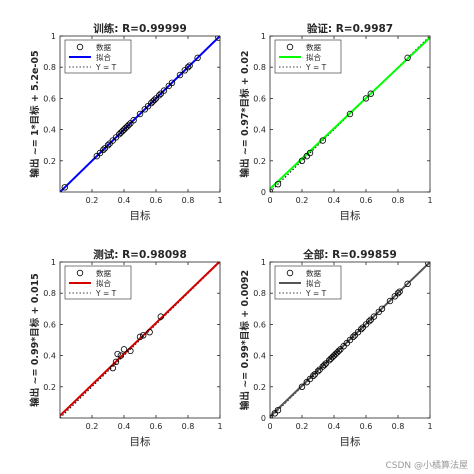 This screenshot has width=474, height=474. Describe the element at coordinates (426, 466) in the screenshot. I see `csdn-watermark: CSDN @小橘算法屋` at that location.